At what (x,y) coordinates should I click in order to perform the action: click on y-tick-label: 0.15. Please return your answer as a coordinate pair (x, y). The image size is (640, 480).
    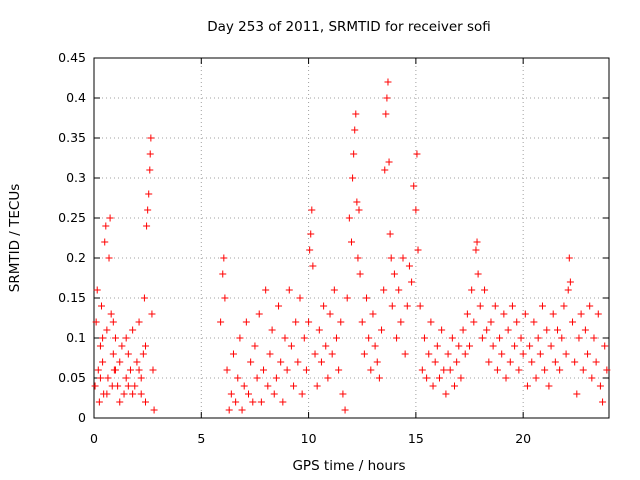
    Looking at the image, I should click on (72, 297).